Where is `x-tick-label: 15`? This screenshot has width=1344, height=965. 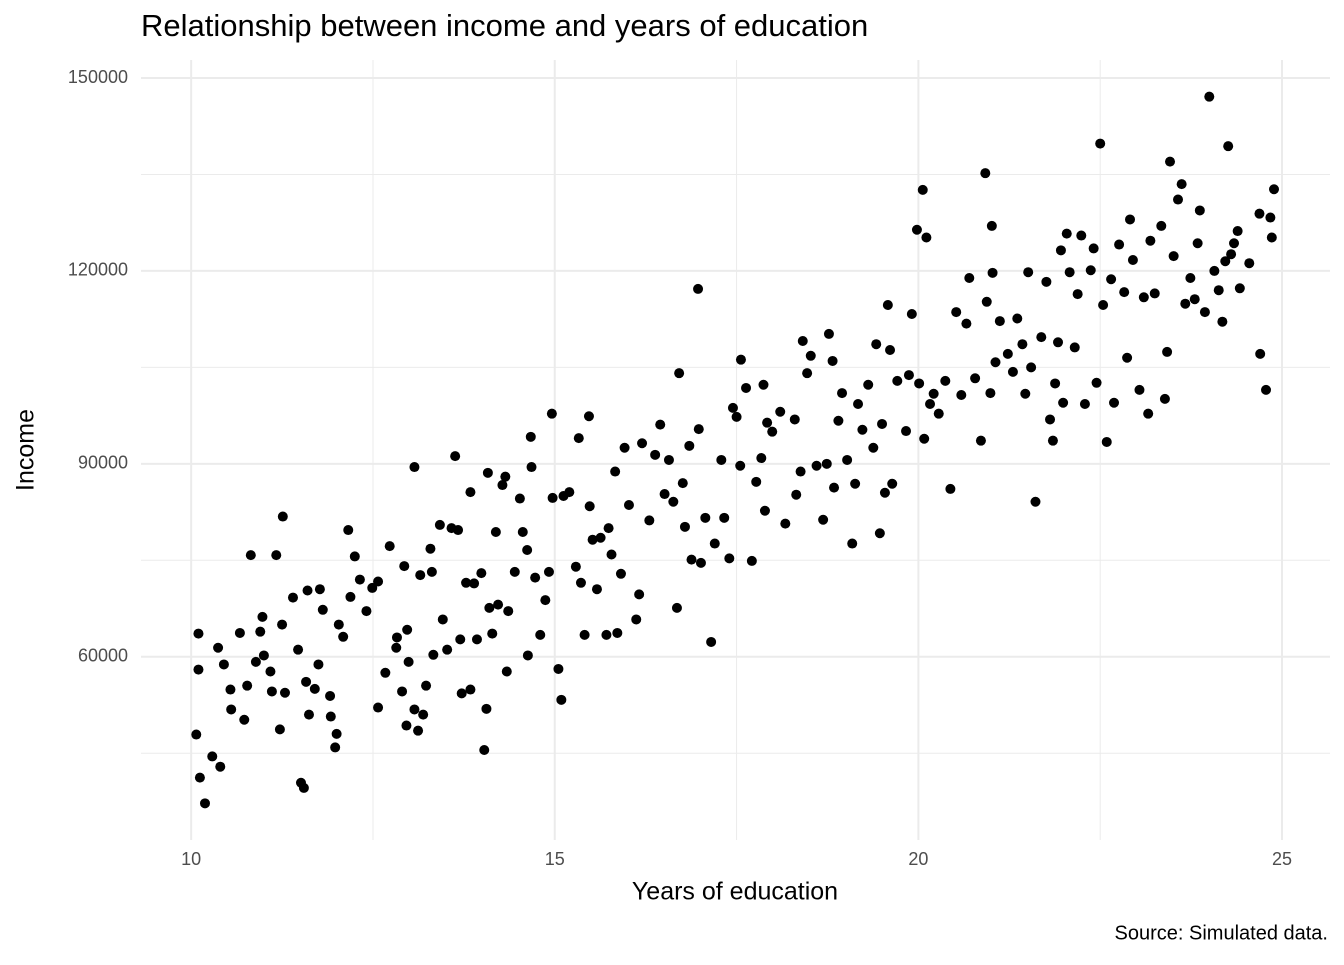 x-tick-label: 15 is located at coordinates (555, 859).